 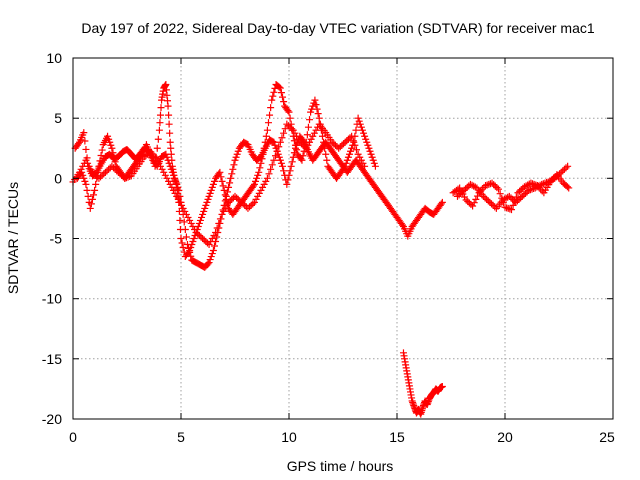 I want to click on y-tick-label: -15, so click(x=52, y=359).